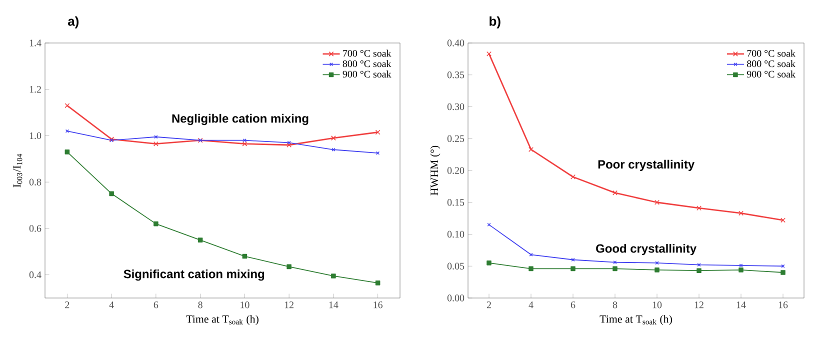 This screenshot has height=341, width=817. What do you see at coordinates (17, 171) in the screenshot?
I see `y-axis-title: I$_{003}$/I$_{104}$` at bounding box center [17, 171].